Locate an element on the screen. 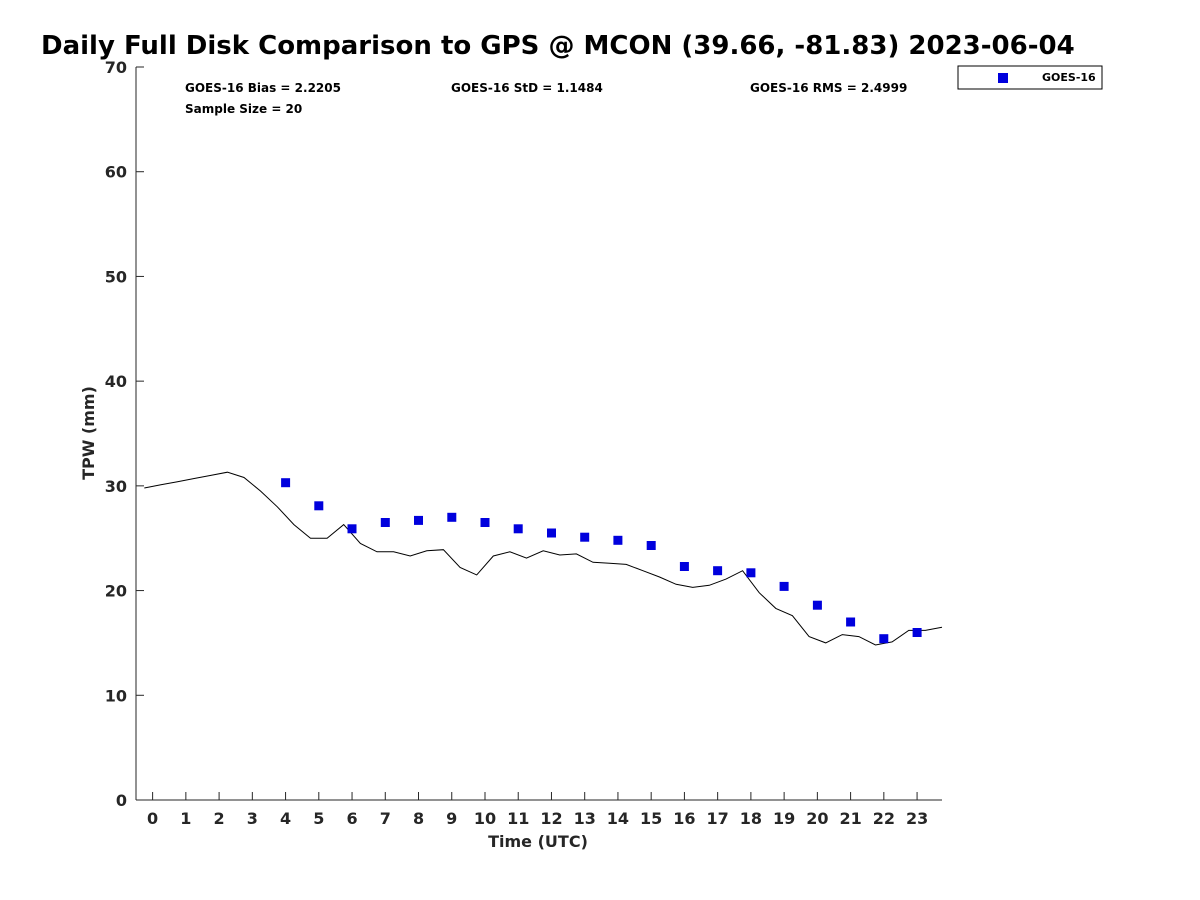 Image resolution: width=1200 pixels, height=900 pixels. x-axis-label: Time (UTC) is located at coordinates (538, 841).